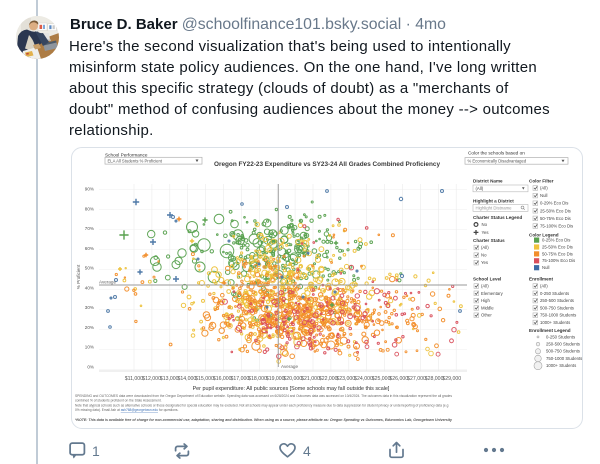 The width and height of the screenshot is (600, 464). I want to click on svg-text: 0-29% Eco Dis, so click(554, 203).